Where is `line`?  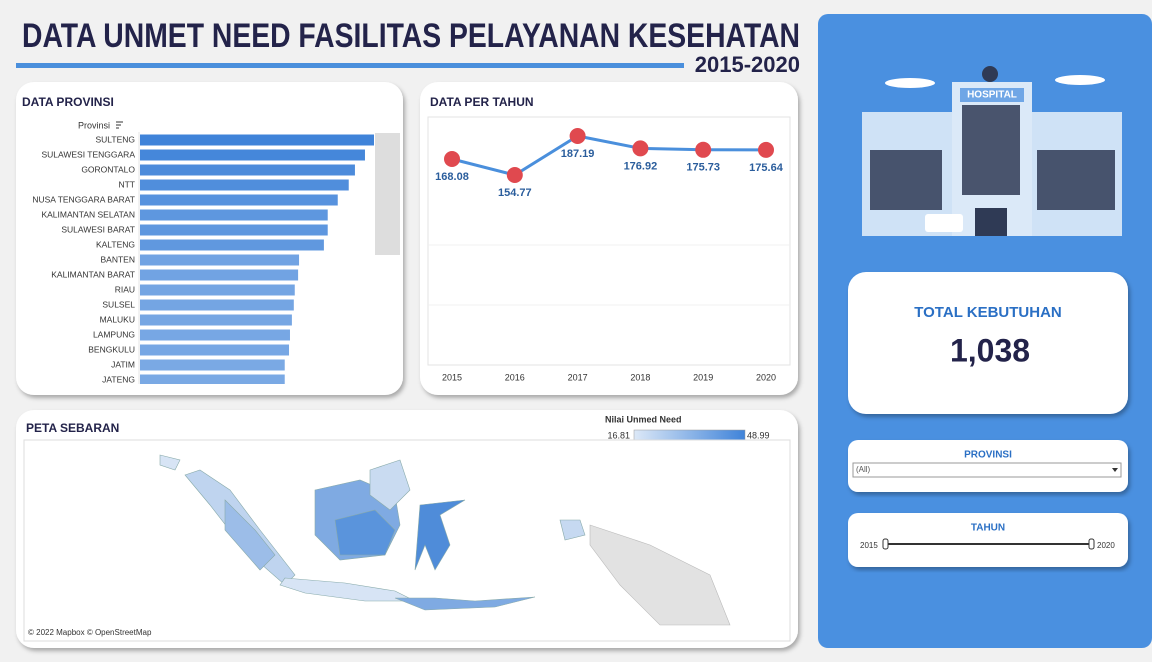
line is located at coordinates (609, 155).